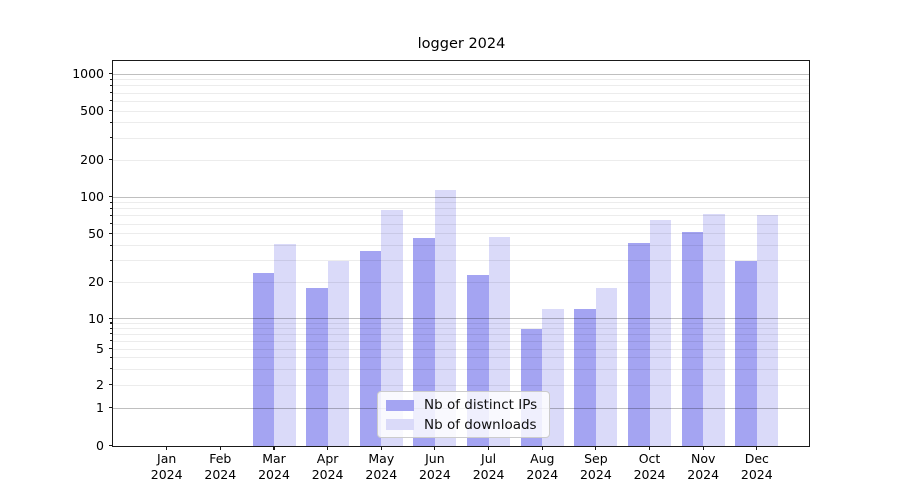  I want to click on y-tick-label: 20, so click(96, 282).